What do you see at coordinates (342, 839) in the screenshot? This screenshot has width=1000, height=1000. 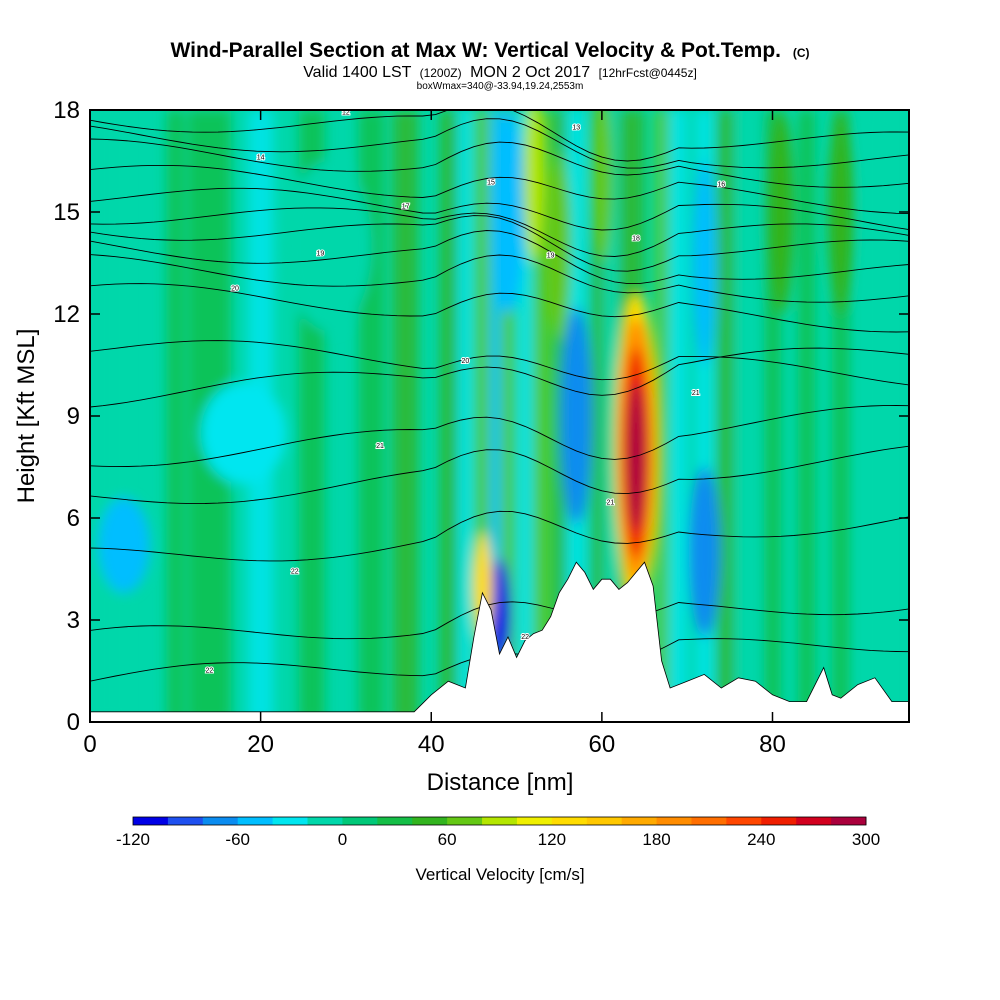 I see `colorbar-tick-label: 0` at bounding box center [342, 839].